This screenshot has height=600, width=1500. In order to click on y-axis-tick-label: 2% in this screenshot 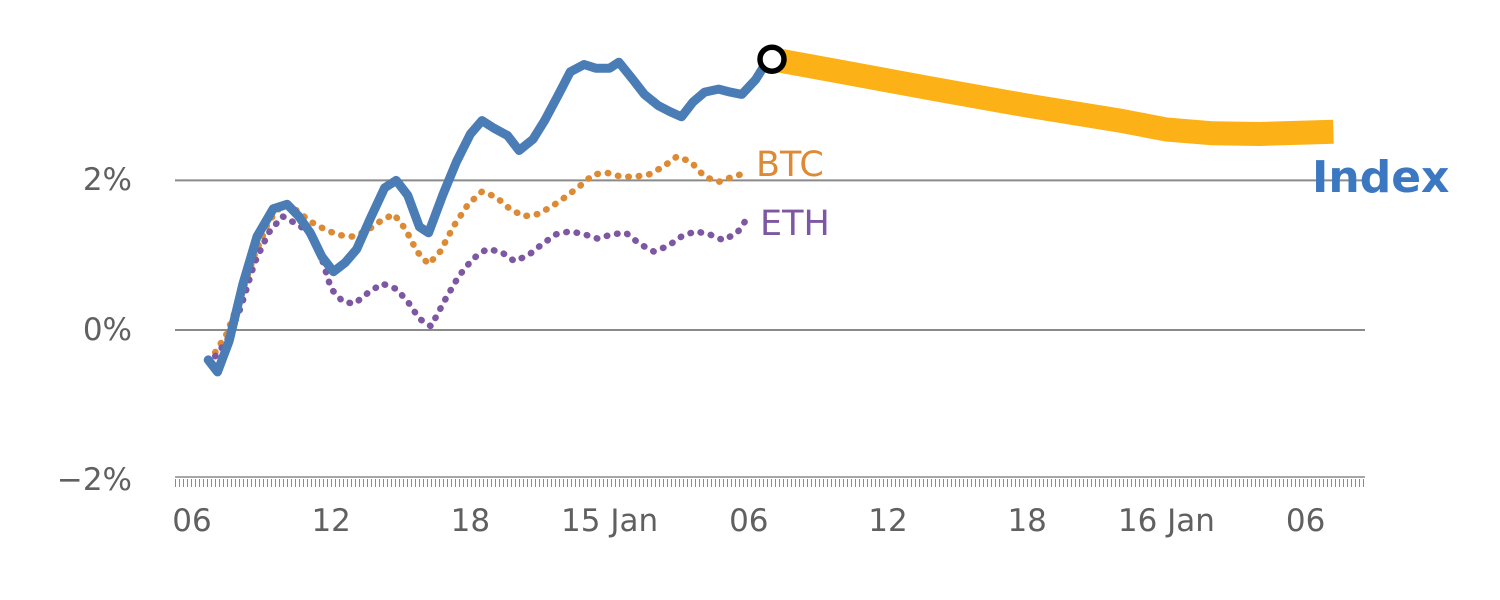, I will do `click(107, 180)`.